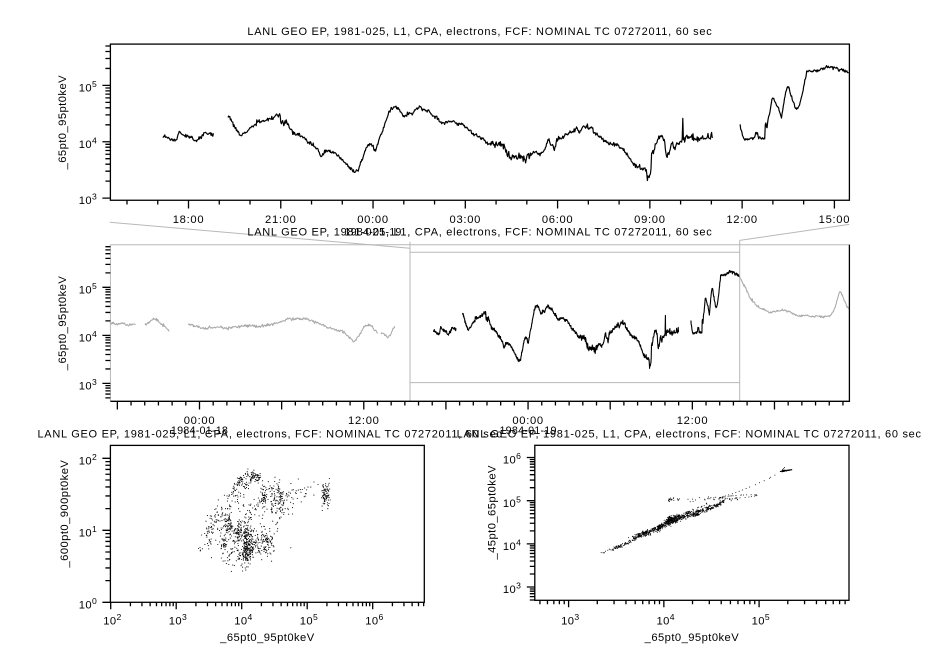  I want to click on svg-text: 15:00, so click(835, 220).